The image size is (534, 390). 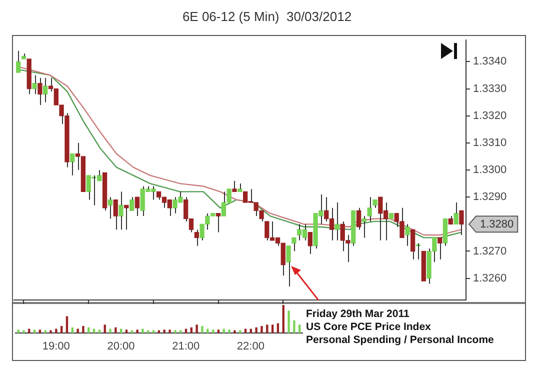 I want to click on y-tick-label: 1.3290, so click(x=490, y=197).